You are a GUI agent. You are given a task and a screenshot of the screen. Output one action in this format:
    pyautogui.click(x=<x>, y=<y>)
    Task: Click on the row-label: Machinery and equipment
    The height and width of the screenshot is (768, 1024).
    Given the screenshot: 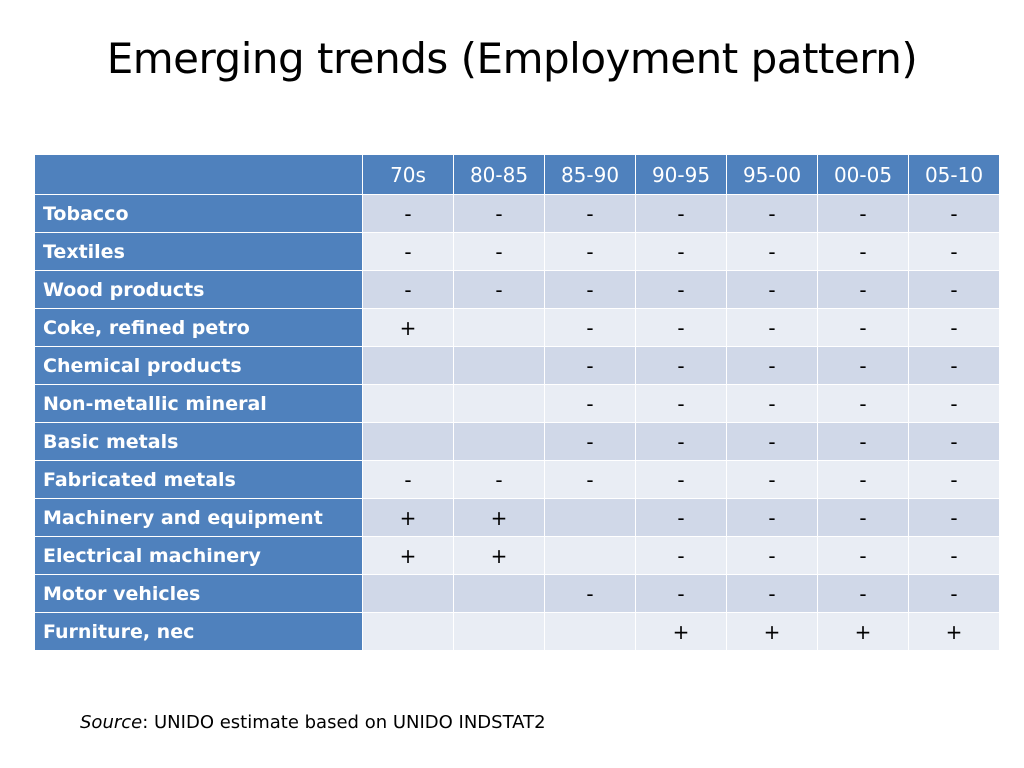 What is the action you would take?
    pyautogui.click(x=198, y=517)
    